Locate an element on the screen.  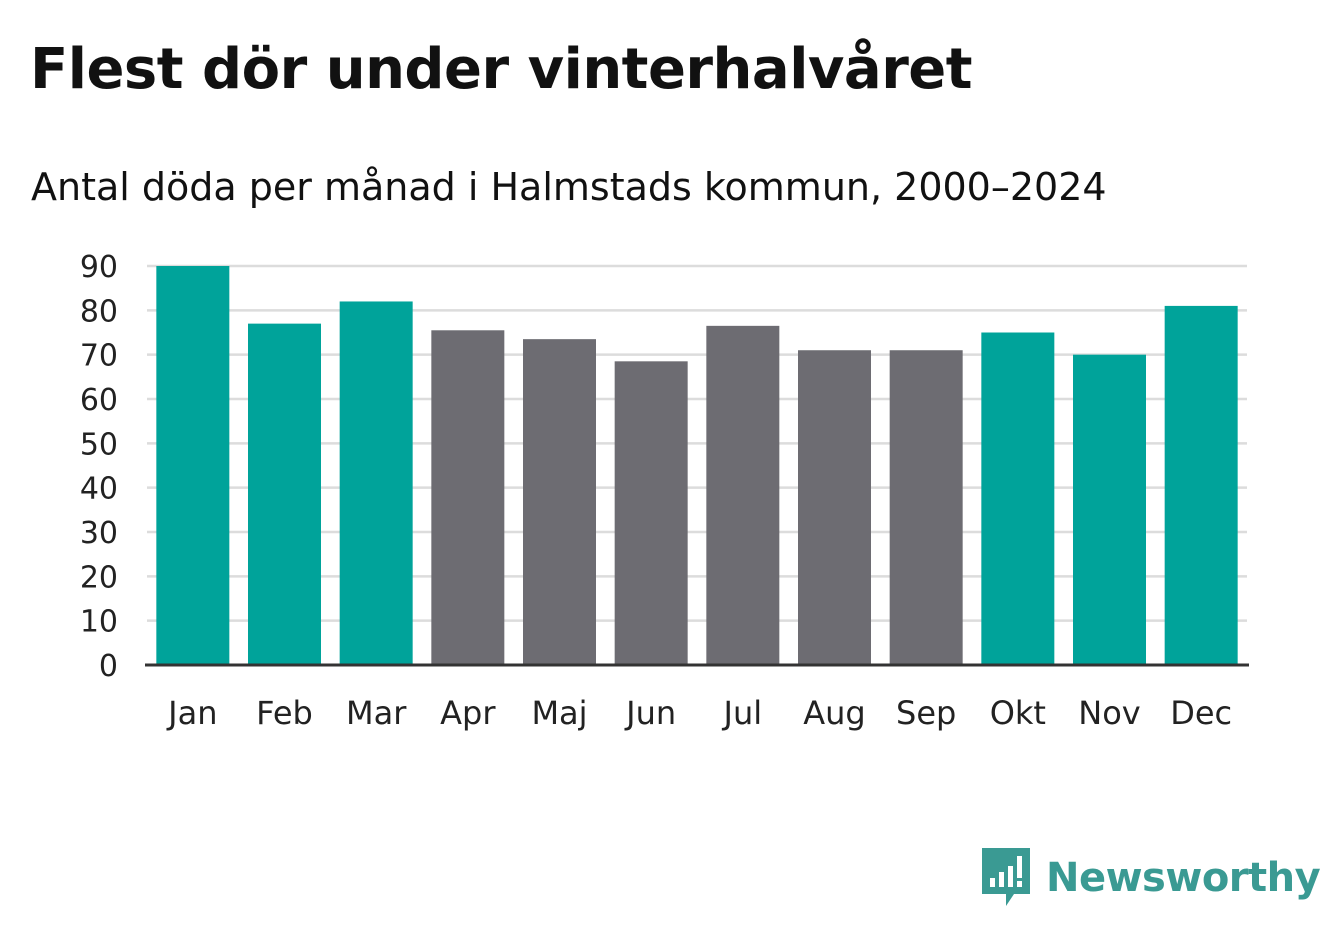
x-tick-label-mar: Mar is located at coordinates (376, 713).